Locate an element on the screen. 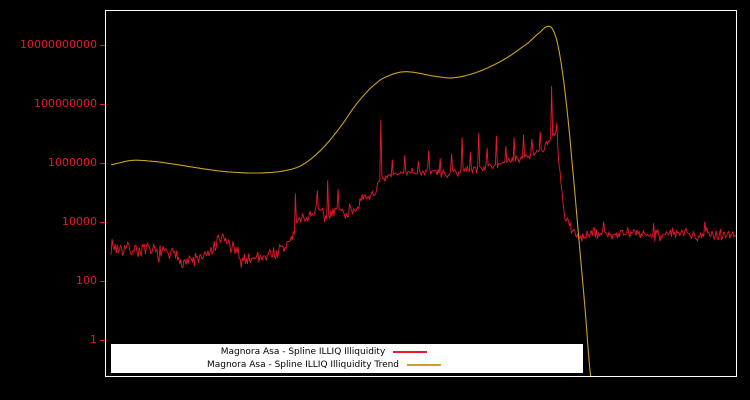 This screenshot has width=750, height=400. legend-item-illiquidity: Magnora Asa - Spline ILLIQ Illiquidity is located at coordinates (347, 352).